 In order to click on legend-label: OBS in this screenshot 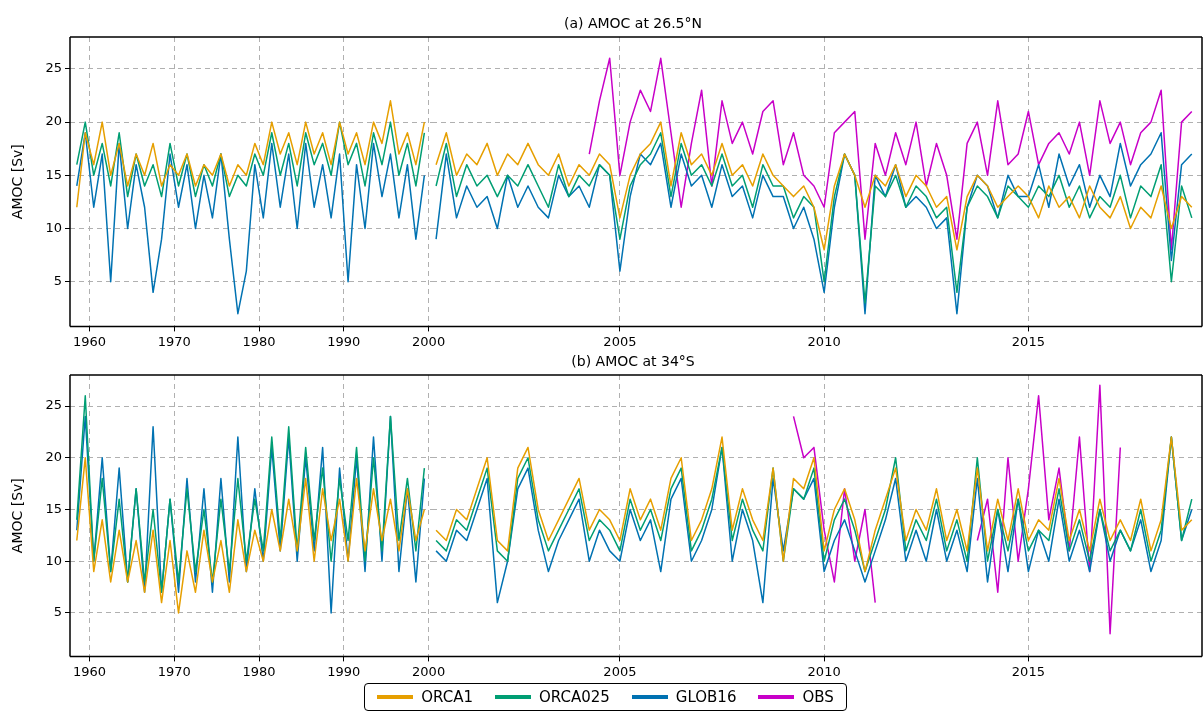, I will do `click(818, 697)`.